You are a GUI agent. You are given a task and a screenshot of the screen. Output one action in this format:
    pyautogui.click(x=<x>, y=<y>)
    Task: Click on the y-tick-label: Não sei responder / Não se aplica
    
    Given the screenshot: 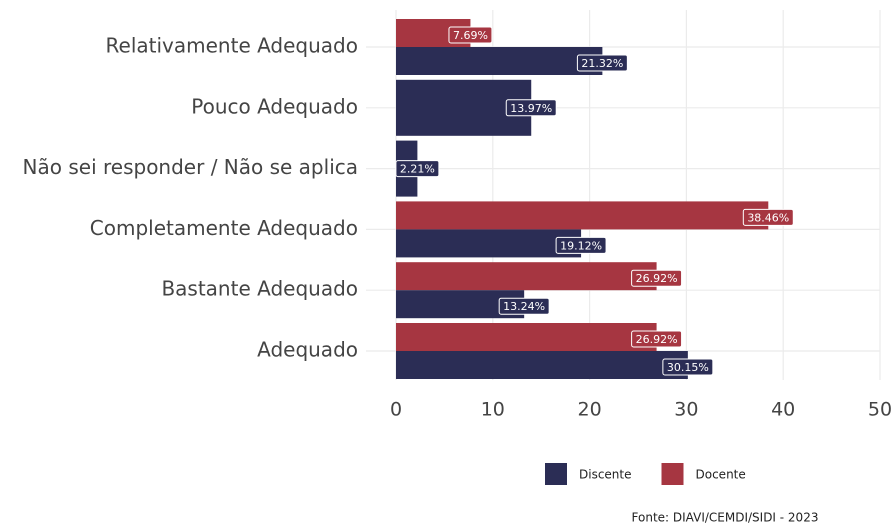 What is the action you would take?
    pyautogui.click(x=190, y=167)
    